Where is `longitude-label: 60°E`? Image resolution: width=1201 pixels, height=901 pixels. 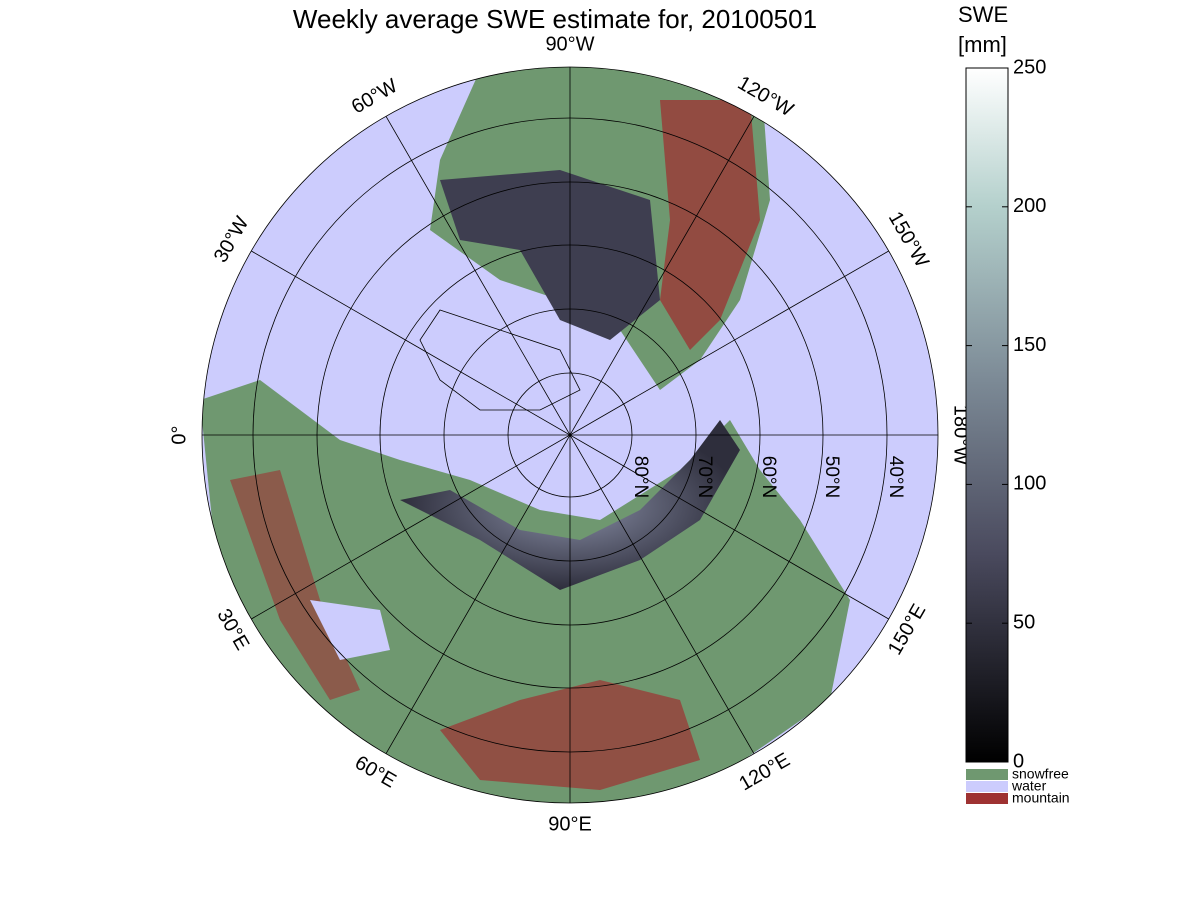
longitude-label: 60°E is located at coordinates (375, 772).